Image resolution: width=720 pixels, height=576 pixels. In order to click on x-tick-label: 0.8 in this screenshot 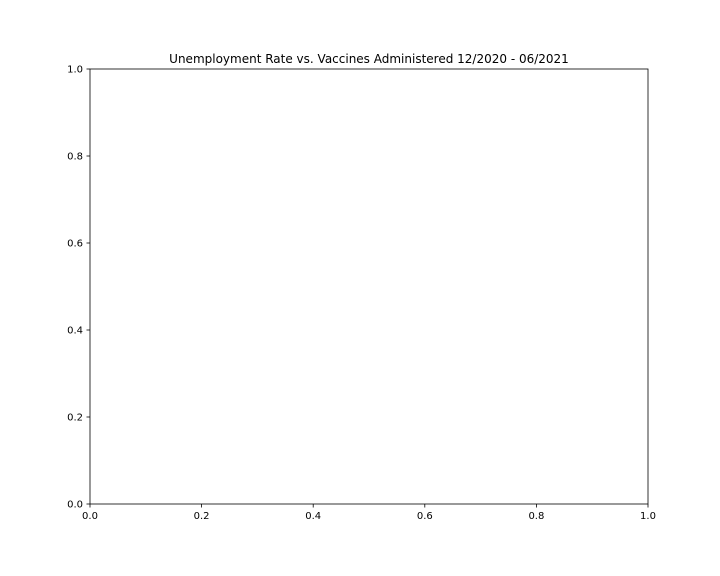, I will do `click(536, 516)`.